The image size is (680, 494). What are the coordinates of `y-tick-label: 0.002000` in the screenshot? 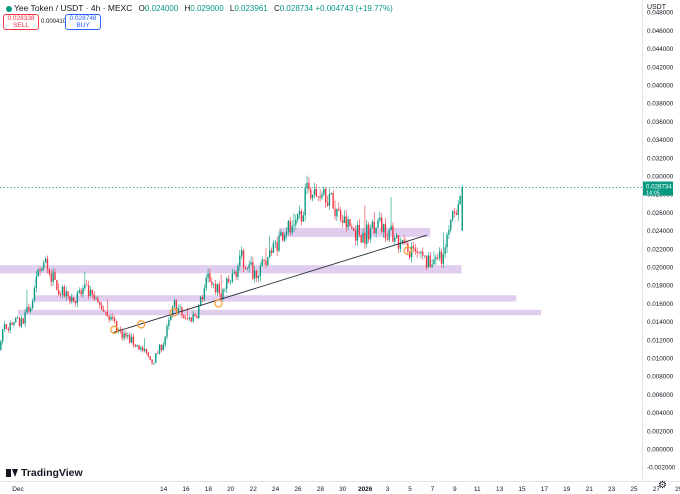 It's located at (660, 431).